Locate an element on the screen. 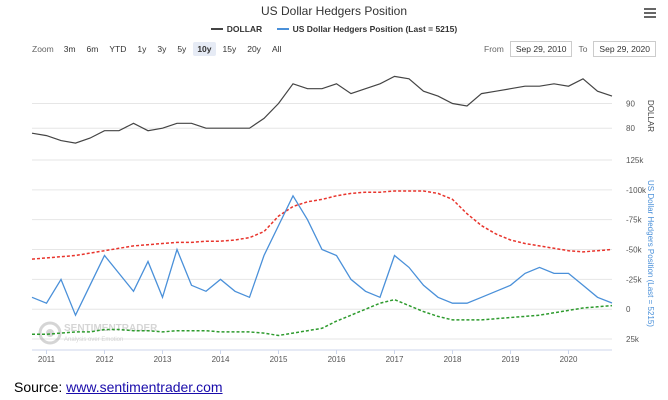  legend-swatch-dollar is located at coordinates (216, 29).